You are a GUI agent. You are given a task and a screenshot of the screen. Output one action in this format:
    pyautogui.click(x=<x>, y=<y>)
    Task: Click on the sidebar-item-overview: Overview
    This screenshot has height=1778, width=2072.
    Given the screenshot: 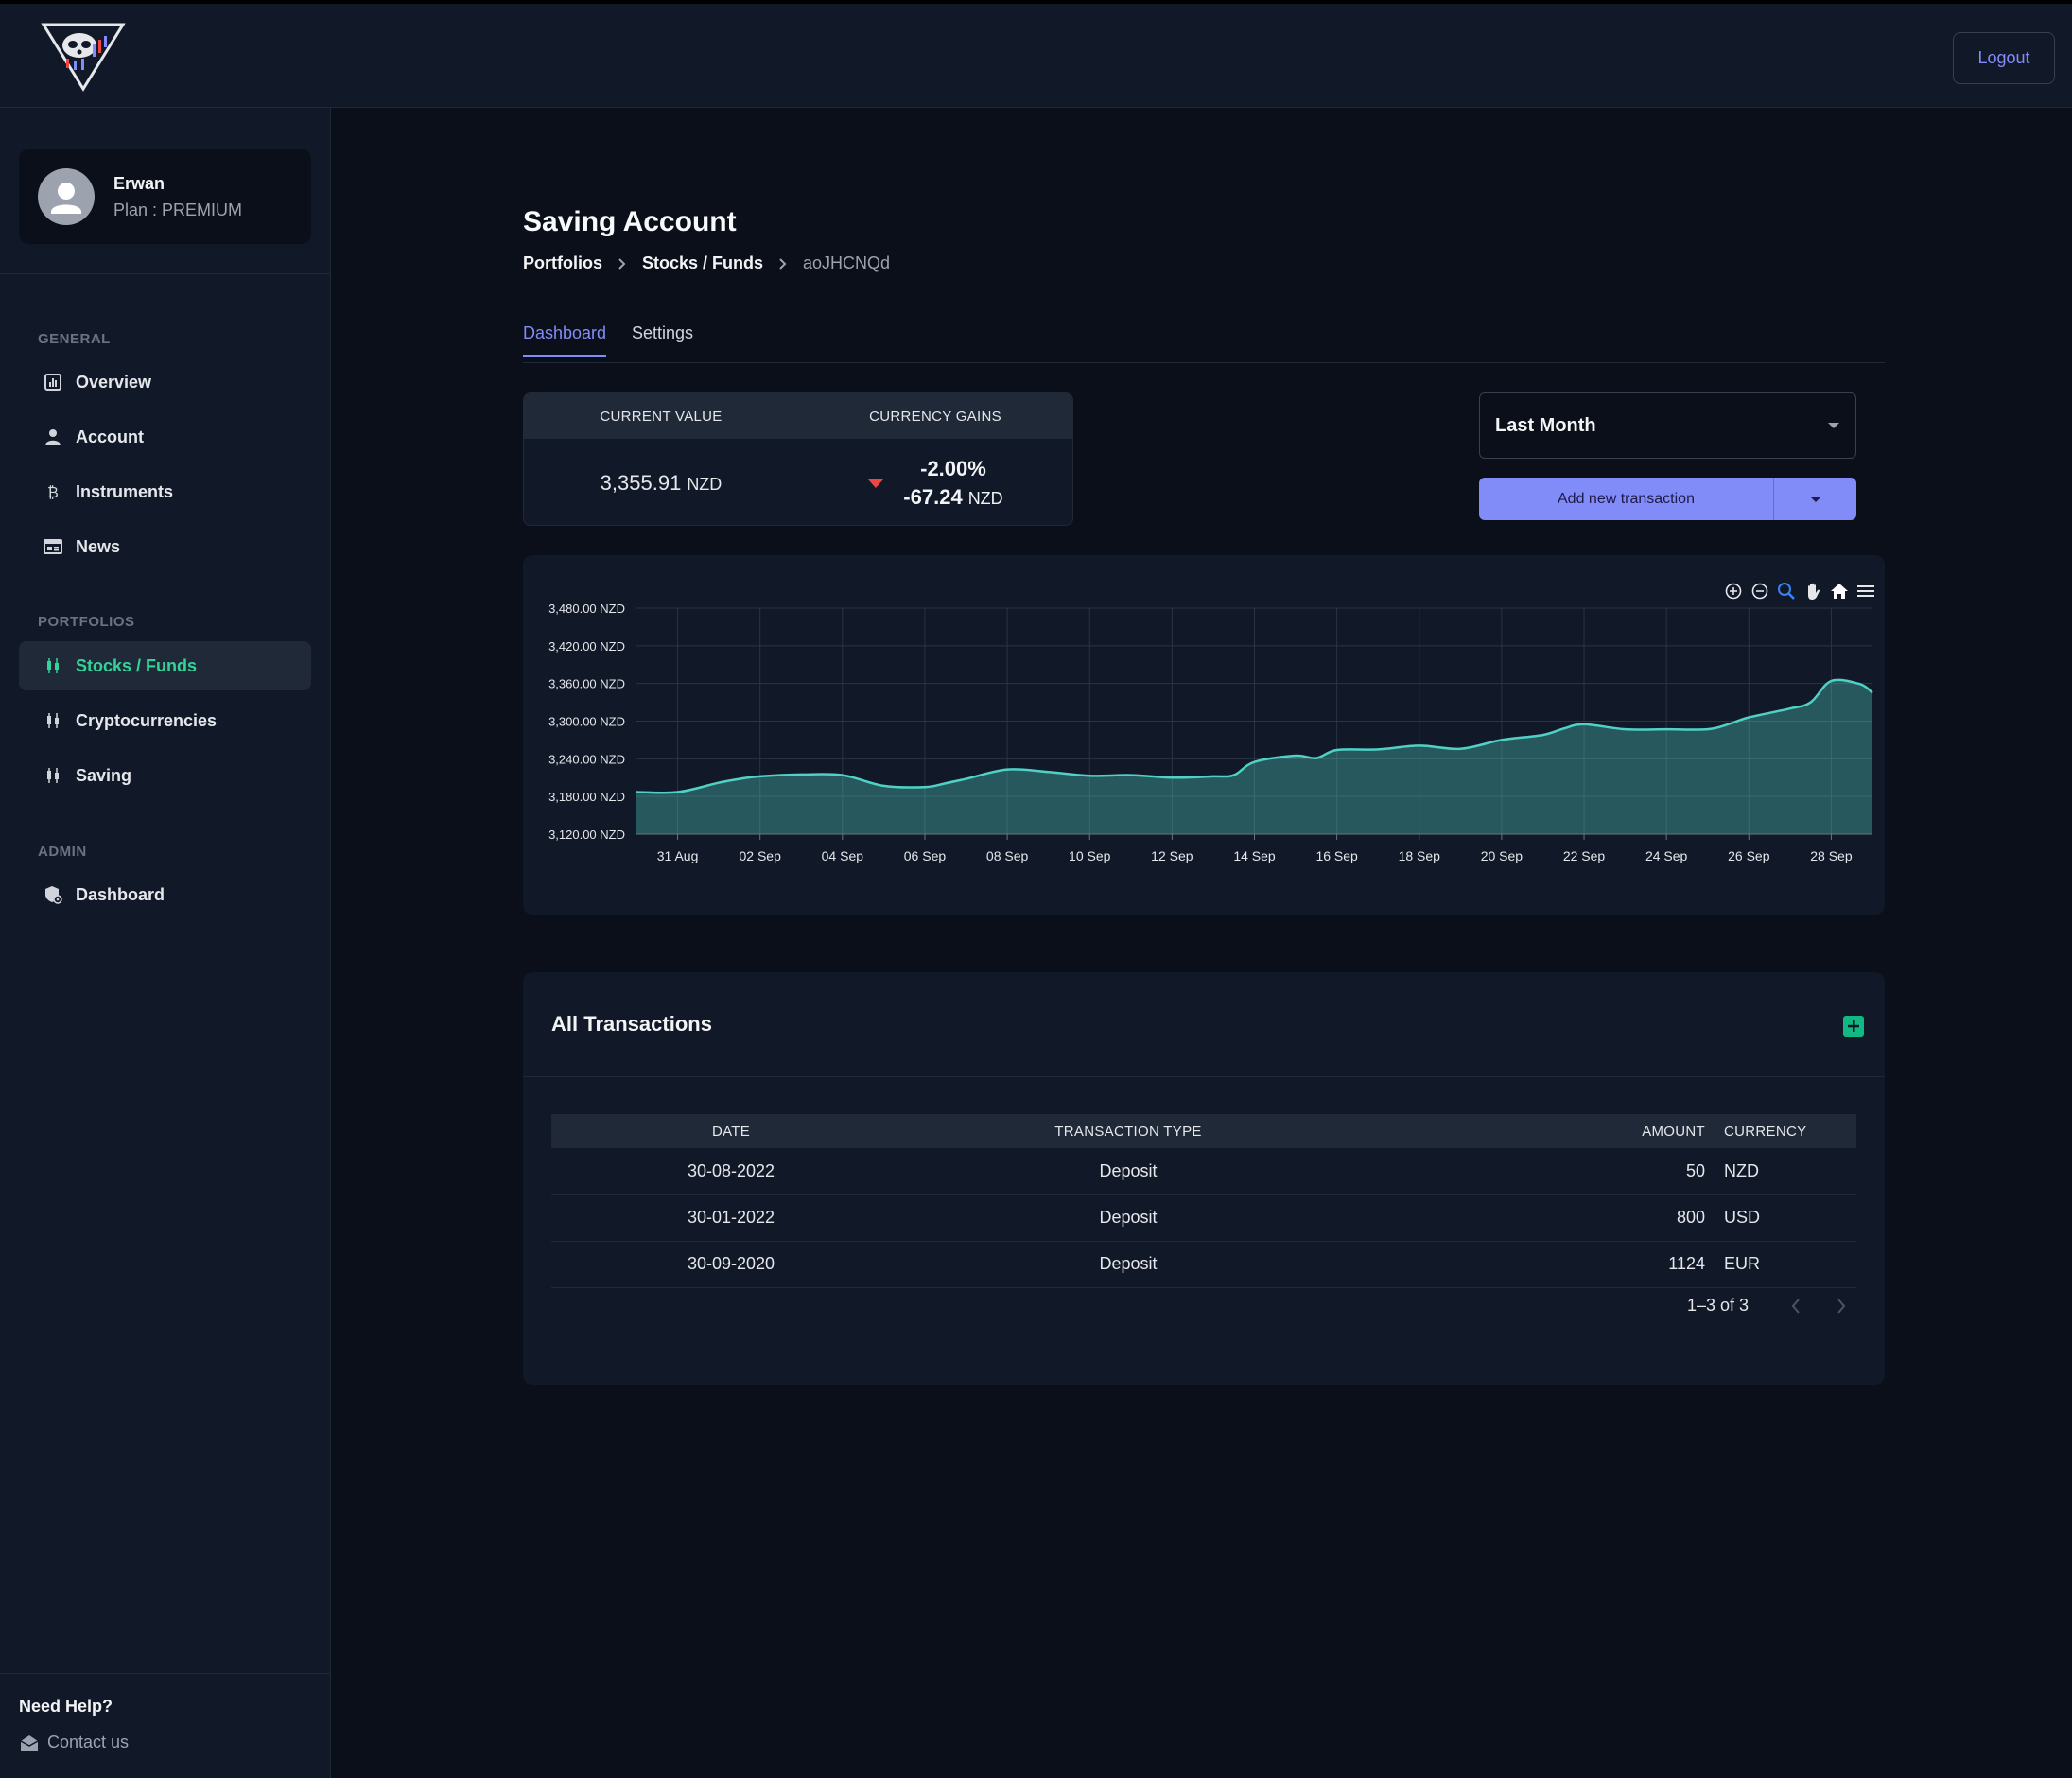 What is the action you would take?
    pyautogui.click(x=165, y=382)
    